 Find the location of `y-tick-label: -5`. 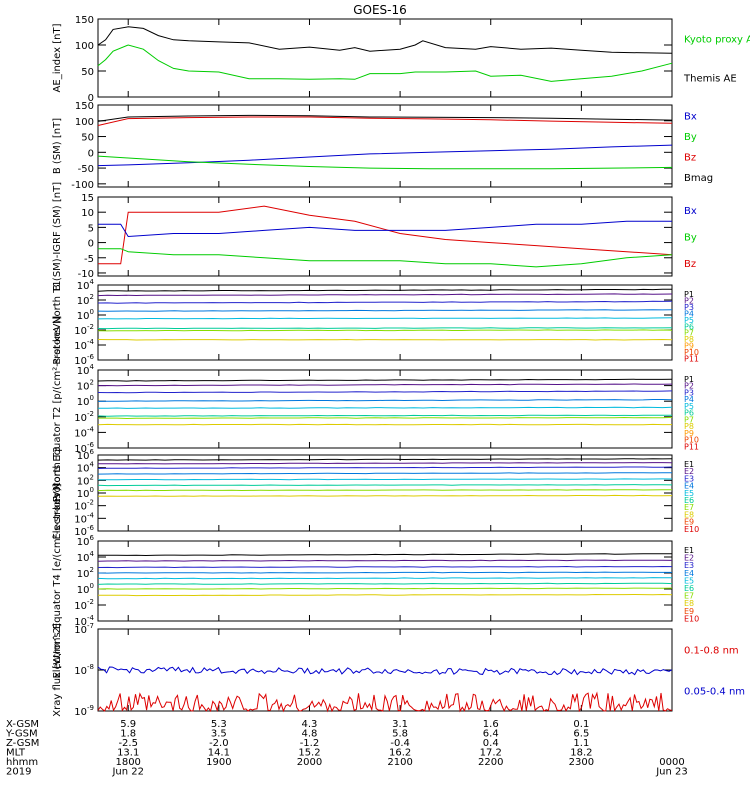

y-tick-label: -5 is located at coordinates (89, 259).